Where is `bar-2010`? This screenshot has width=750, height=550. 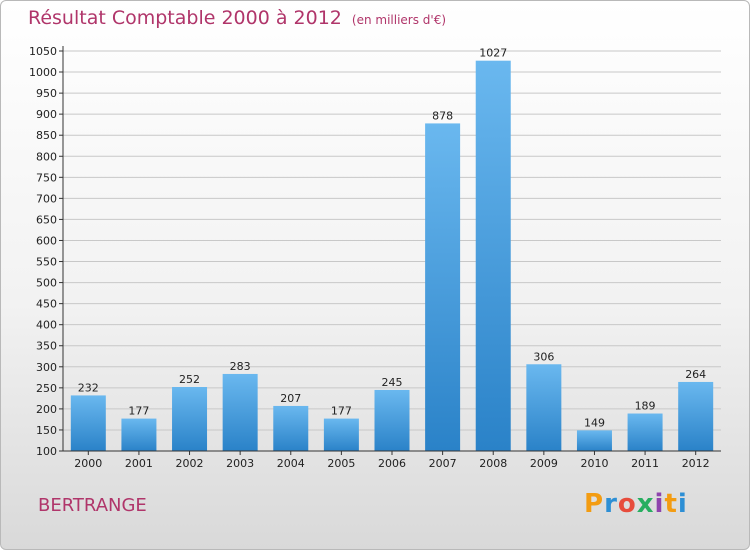 bar-2010 is located at coordinates (594, 440).